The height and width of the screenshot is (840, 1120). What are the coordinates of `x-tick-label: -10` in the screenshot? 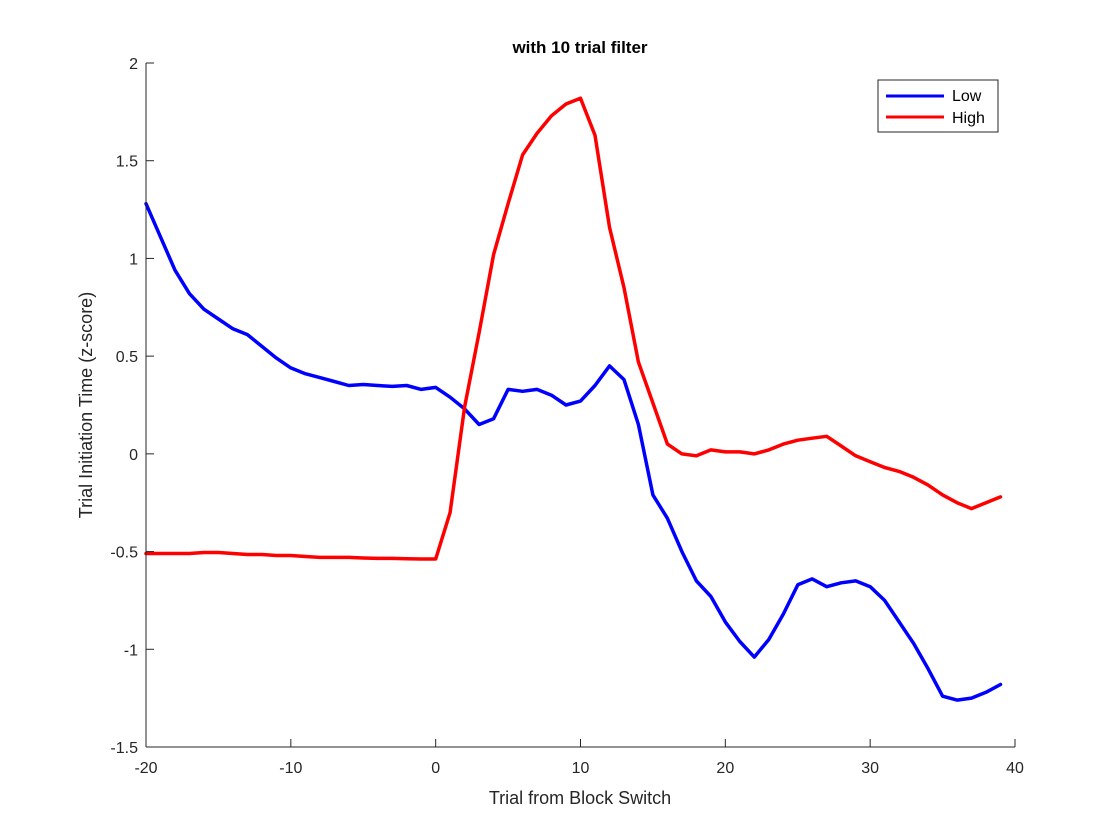 It's located at (290, 768).